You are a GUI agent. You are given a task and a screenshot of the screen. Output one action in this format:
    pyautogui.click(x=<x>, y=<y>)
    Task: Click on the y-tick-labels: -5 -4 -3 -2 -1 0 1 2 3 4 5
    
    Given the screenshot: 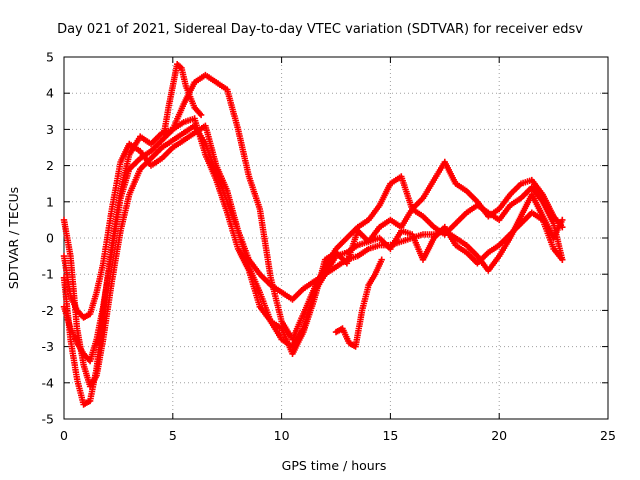 What is the action you would take?
    pyautogui.click(x=48, y=238)
    